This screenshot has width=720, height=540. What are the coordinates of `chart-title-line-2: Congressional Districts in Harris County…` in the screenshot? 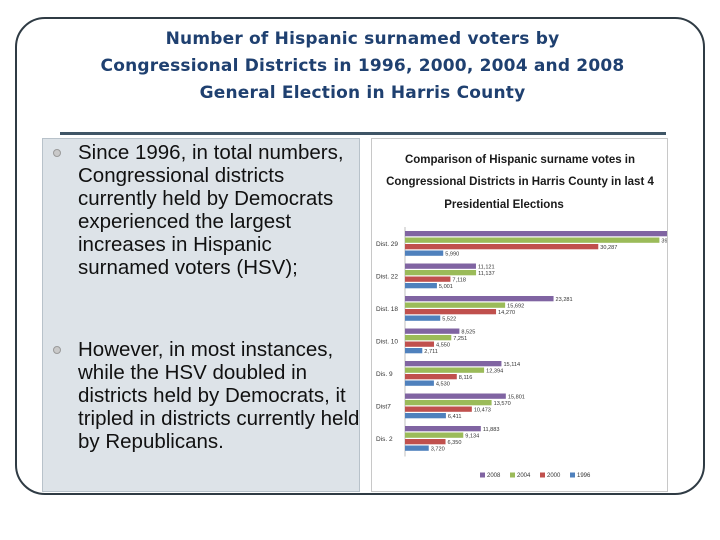 It's located at (520, 182).